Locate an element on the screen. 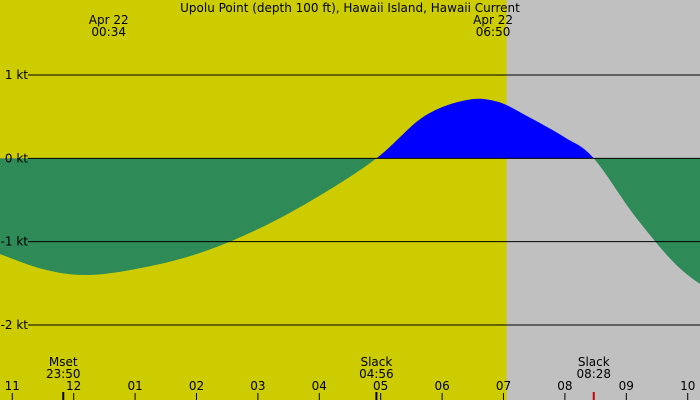  x-tick-label: 06 is located at coordinates (441, 386).